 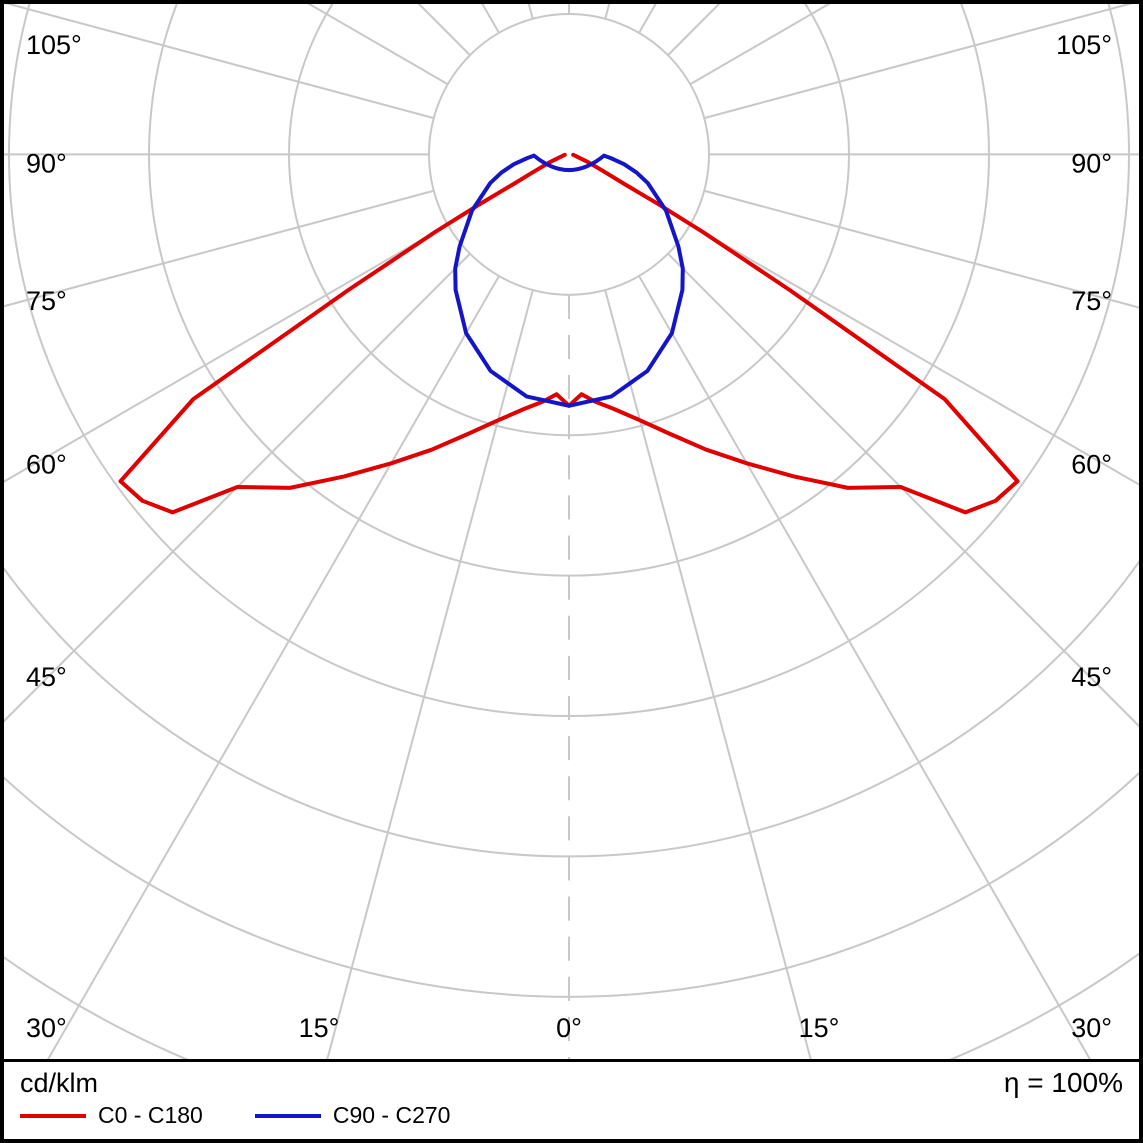 What do you see at coordinates (1063, 1082) in the screenshot?
I see `efficiency-label: η = 100%` at bounding box center [1063, 1082].